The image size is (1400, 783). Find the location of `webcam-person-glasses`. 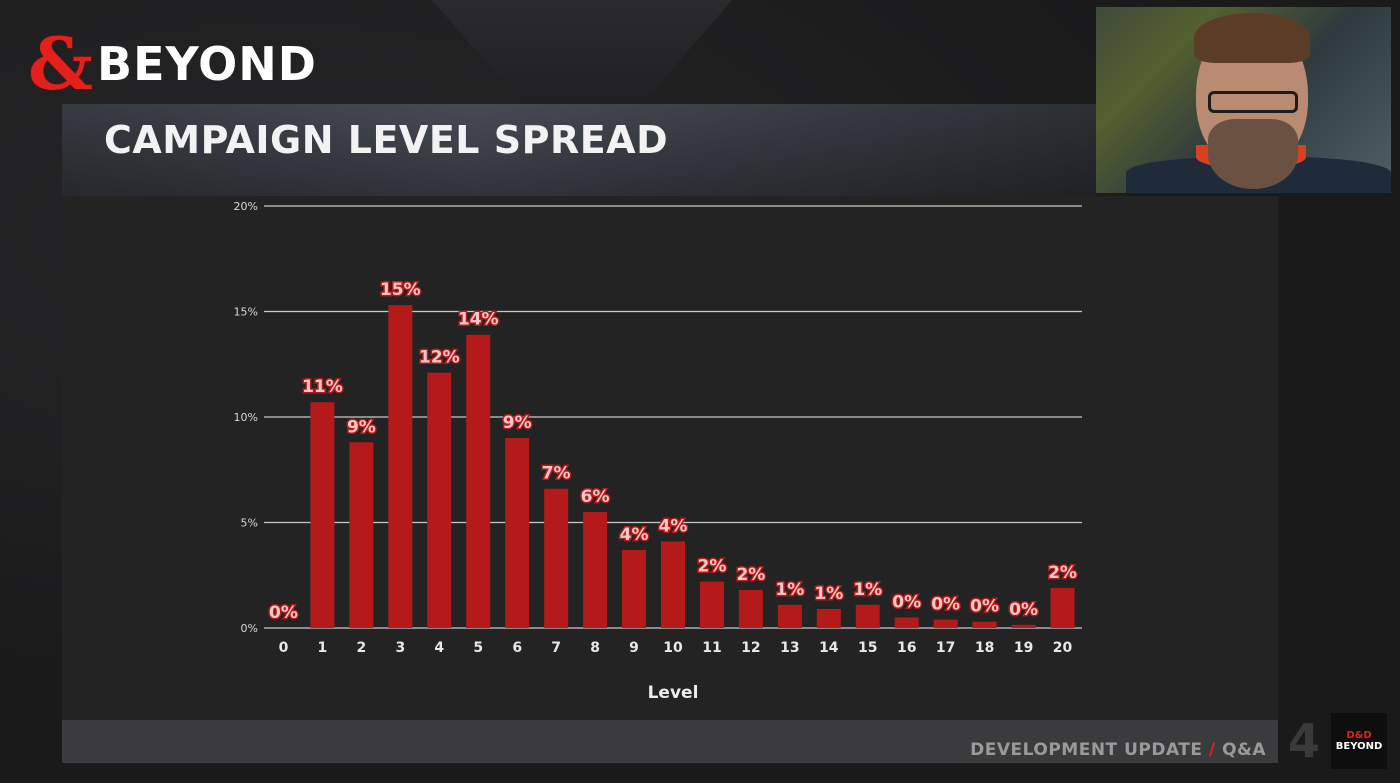

webcam-person-glasses is located at coordinates (1253, 102).